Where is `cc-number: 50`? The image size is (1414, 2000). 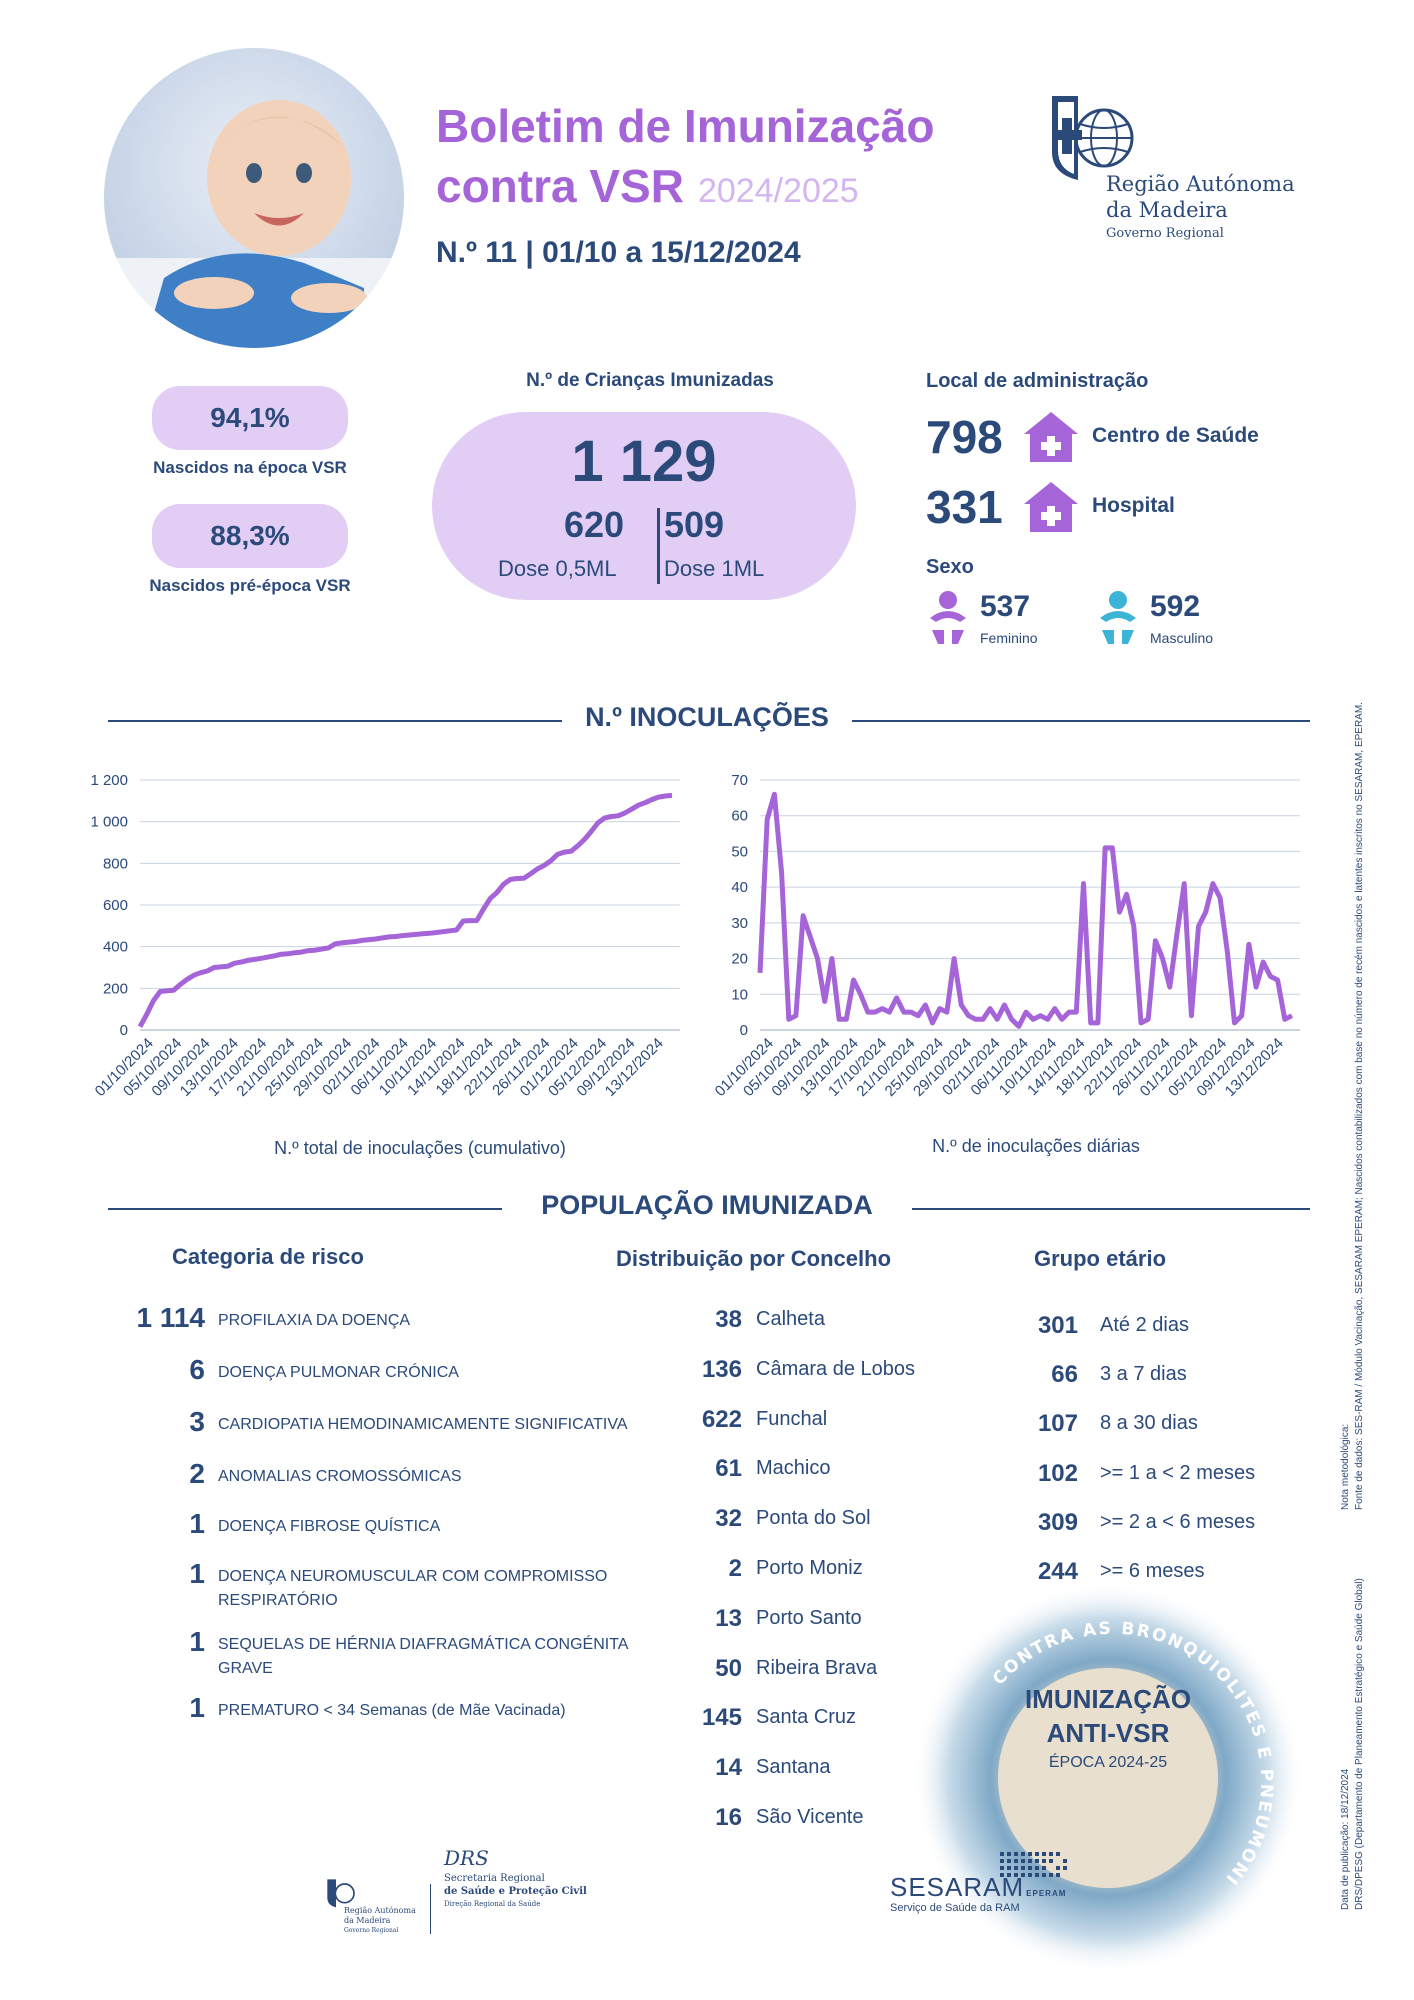
cc-number: 50 is located at coordinates (728, 1668).